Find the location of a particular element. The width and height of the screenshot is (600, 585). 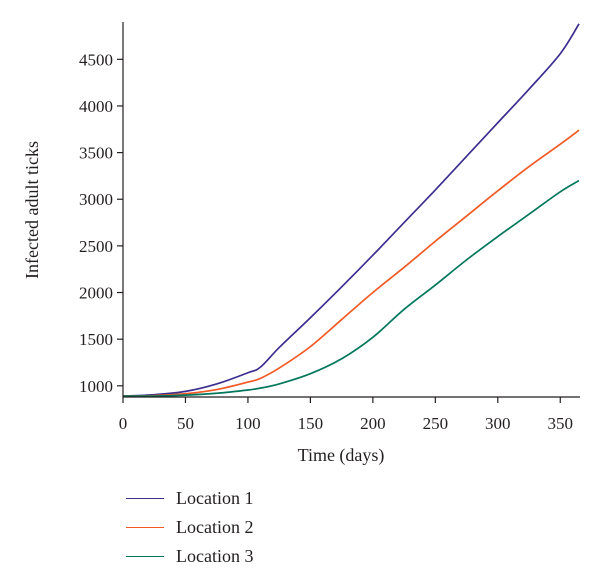

x-tick-label: 200 is located at coordinates (373, 423).